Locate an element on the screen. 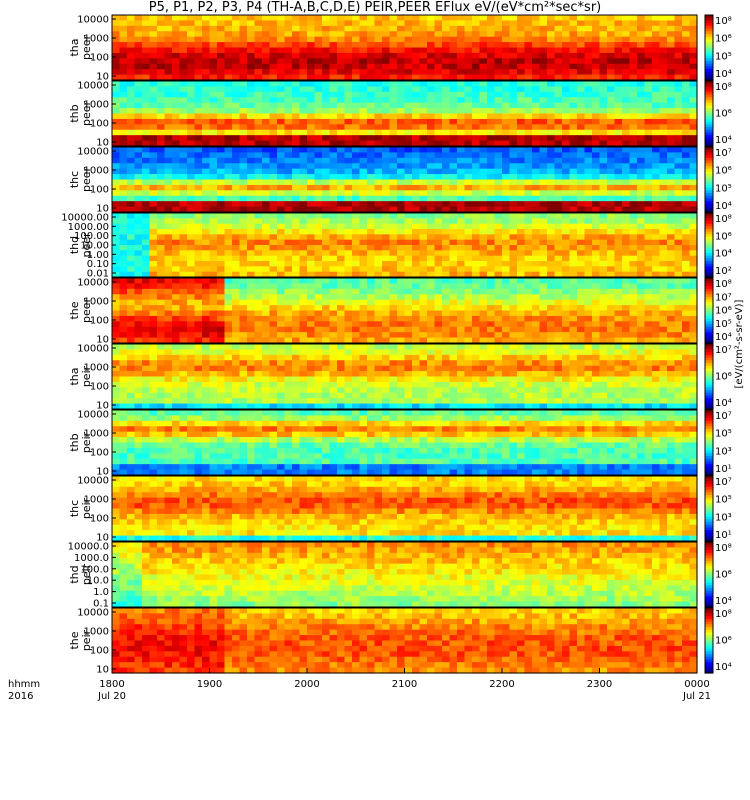  y-tick-label: 1000 is located at coordinates (96, 302).